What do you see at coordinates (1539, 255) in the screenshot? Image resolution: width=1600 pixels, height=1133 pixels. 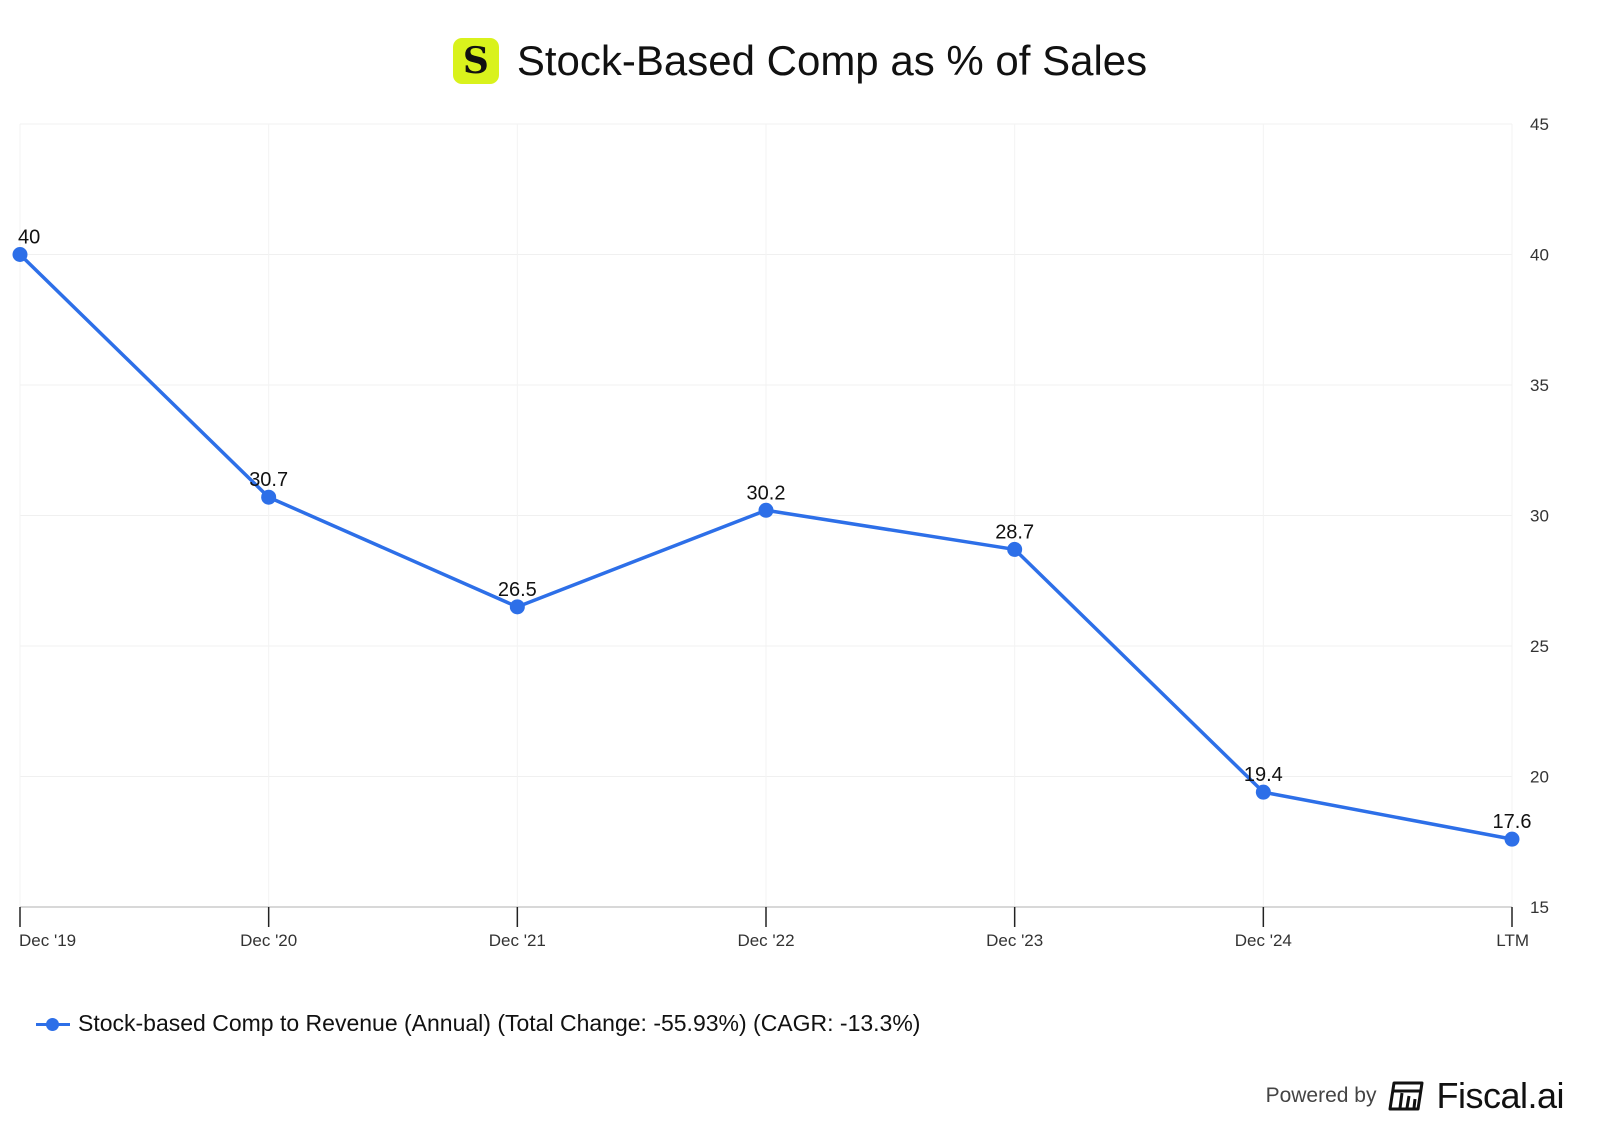 I see `y-tick-label: 40` at bounding box center [1539, 255].